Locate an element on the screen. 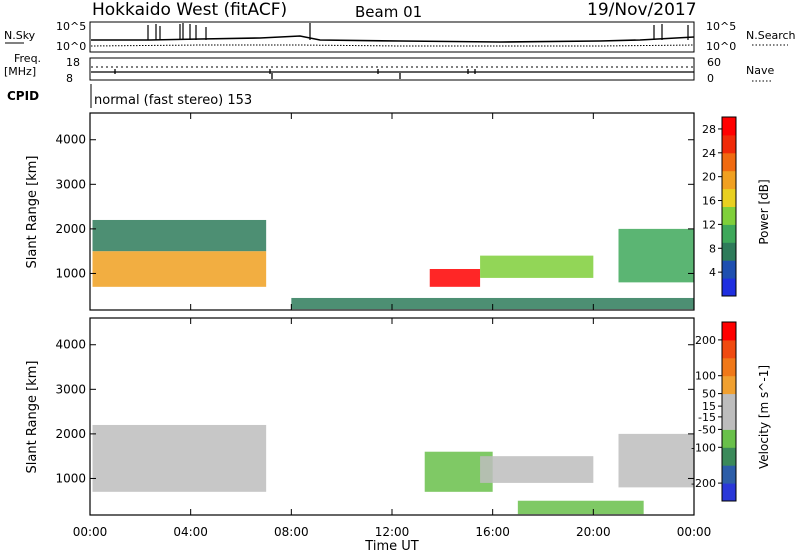  cpid-label: CPID is located at coordinates (23, 96).